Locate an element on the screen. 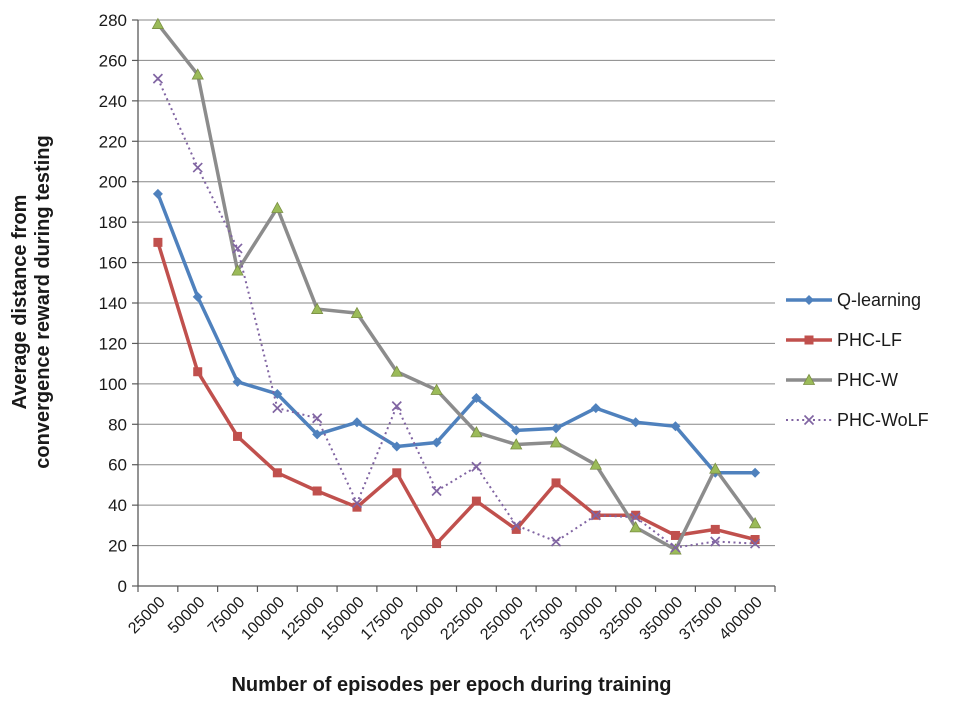 The image size is (960, 720). y-tick-label: 180 is located at coordinates (113, 222).